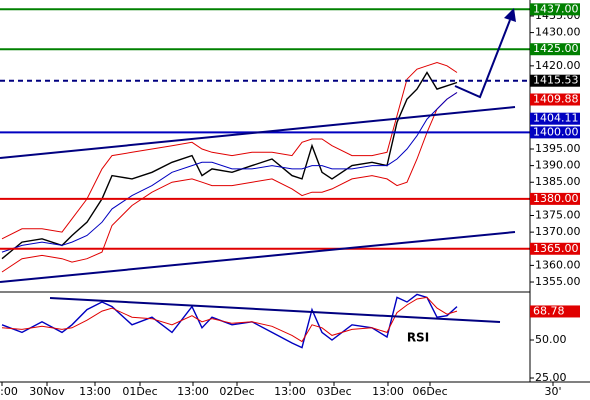 Image resolution: width=590 pixels, height=400 pixels. What do you see at coordinates (551, 339) in the screenshot?
I see `y-tick-label: 50.00` at bounding box center [551, 339].